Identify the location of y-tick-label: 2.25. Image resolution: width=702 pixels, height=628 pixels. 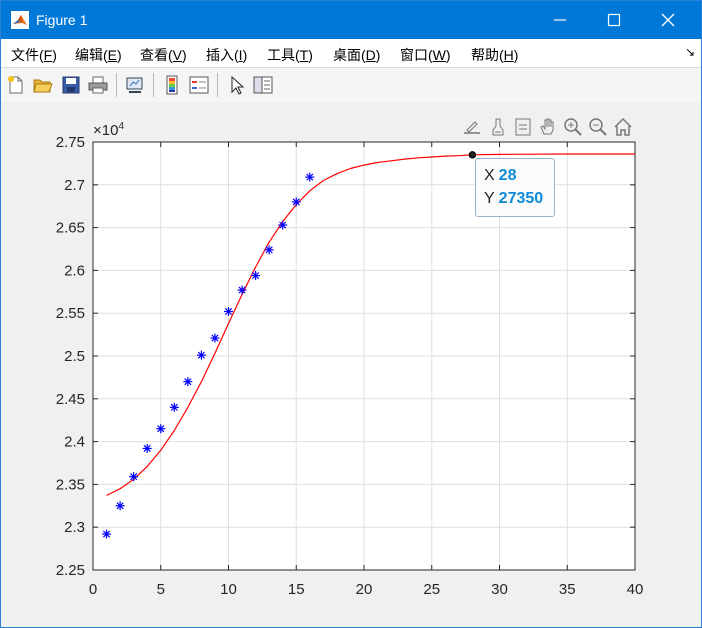
(70, 570).